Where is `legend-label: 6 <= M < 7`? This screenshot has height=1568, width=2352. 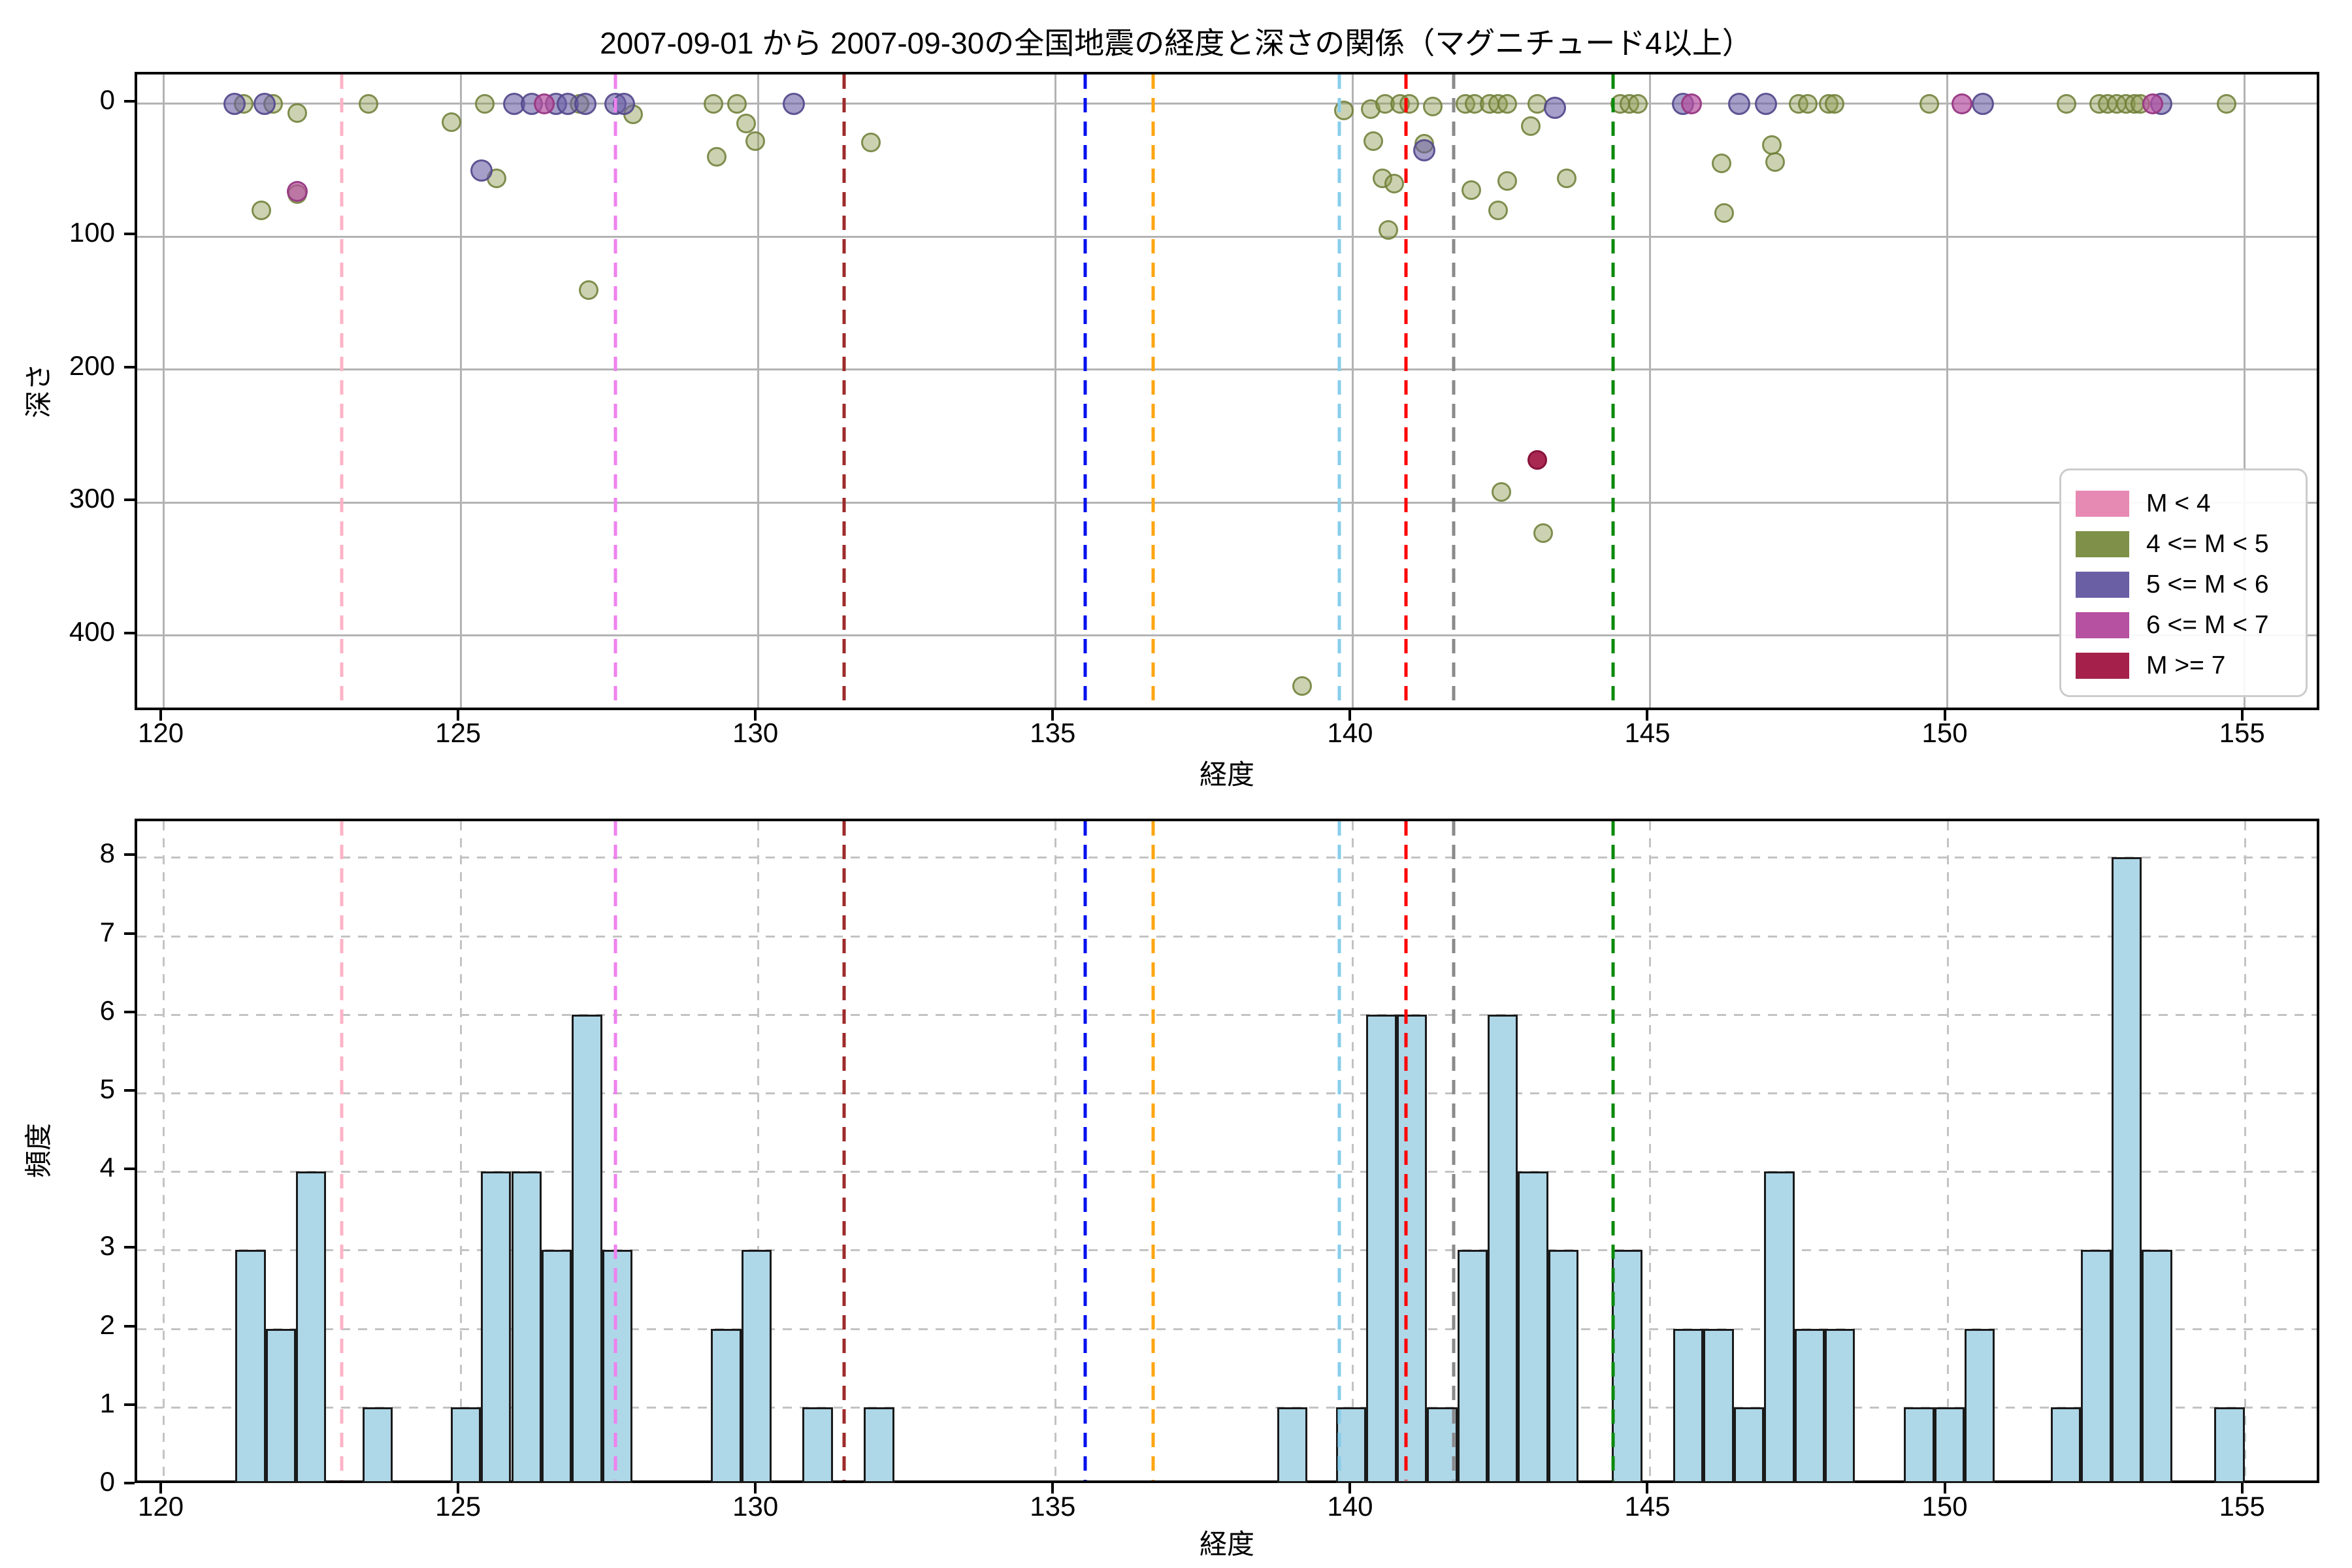 legend-label: 6 <= M < 7 is located at coordinates (2207, 625).